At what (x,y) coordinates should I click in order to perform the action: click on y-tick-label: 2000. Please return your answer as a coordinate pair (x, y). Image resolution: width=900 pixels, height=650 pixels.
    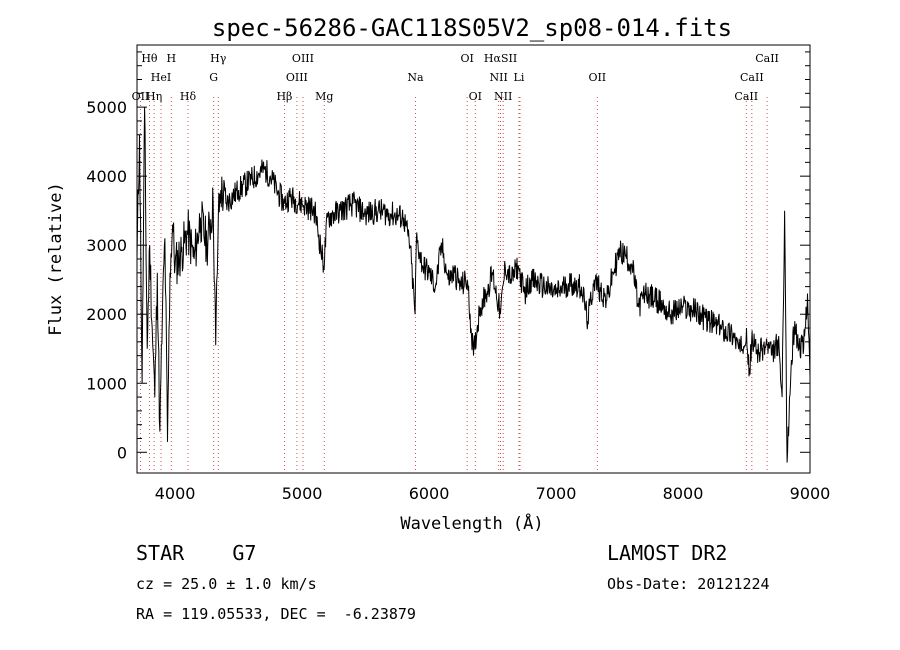
    Looking at the image, I should click on (106, 314).